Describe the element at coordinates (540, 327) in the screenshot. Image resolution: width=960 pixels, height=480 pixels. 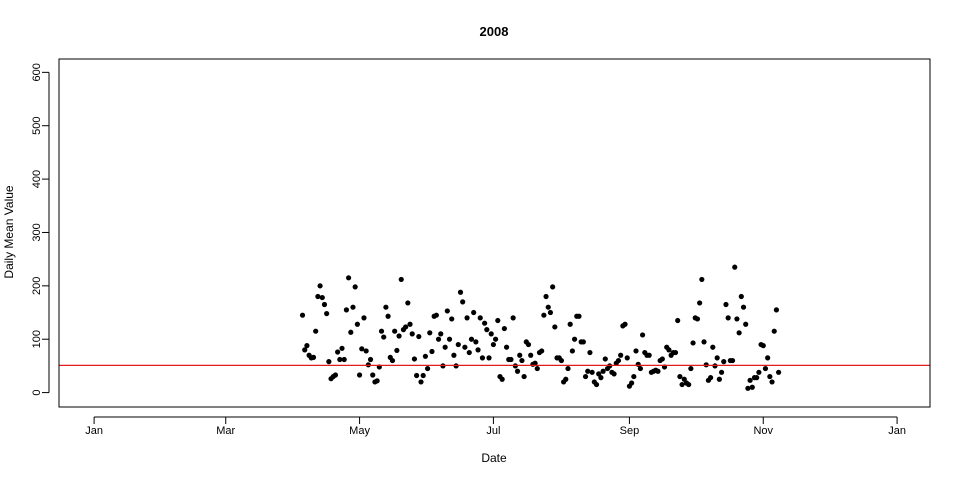
I see `data-points` at that location.